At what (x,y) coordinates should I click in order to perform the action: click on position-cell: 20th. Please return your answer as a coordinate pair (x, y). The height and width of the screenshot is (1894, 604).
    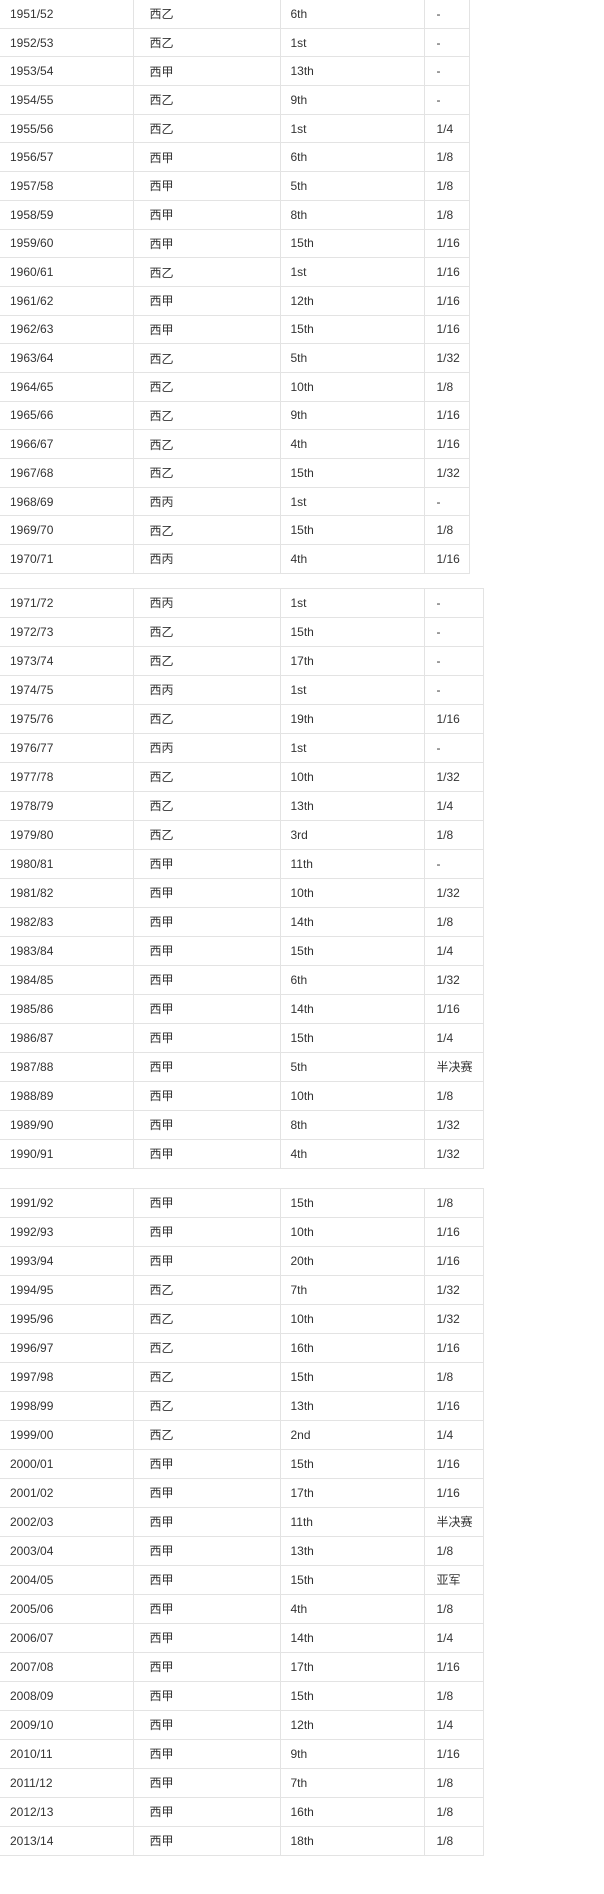
    Looking at the image, I should click on (352, 1260).